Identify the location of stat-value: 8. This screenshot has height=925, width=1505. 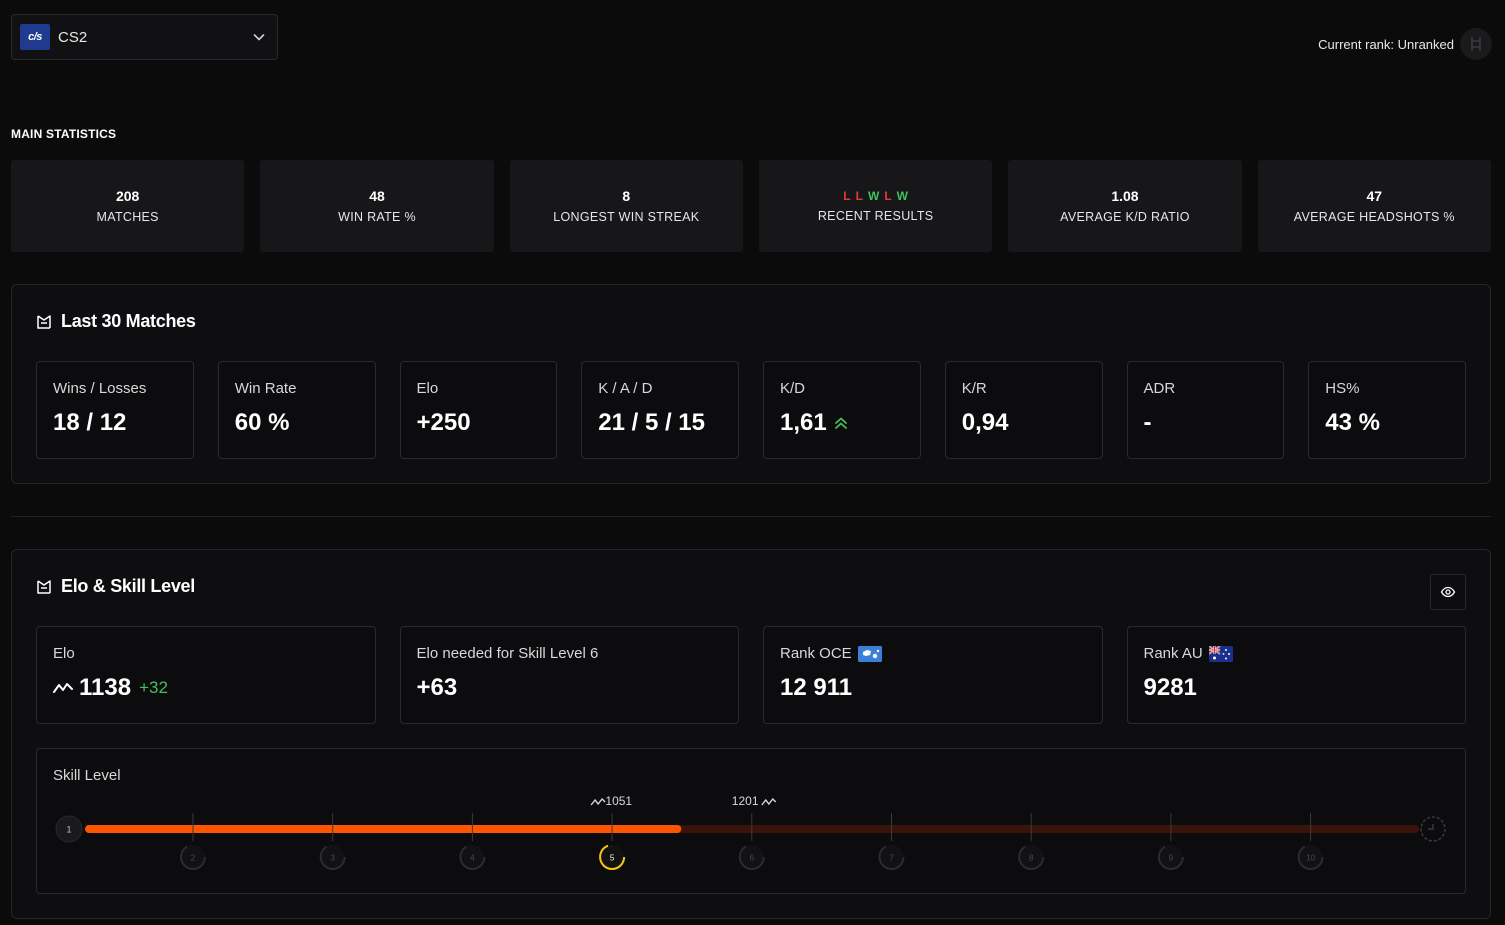
(626, 196).